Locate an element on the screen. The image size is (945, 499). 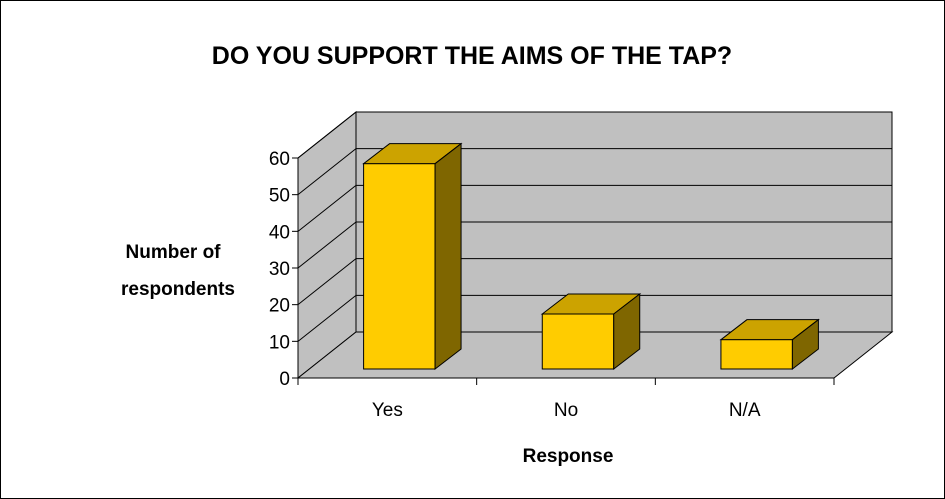
bar-yes is located at coordinates (412, 256).